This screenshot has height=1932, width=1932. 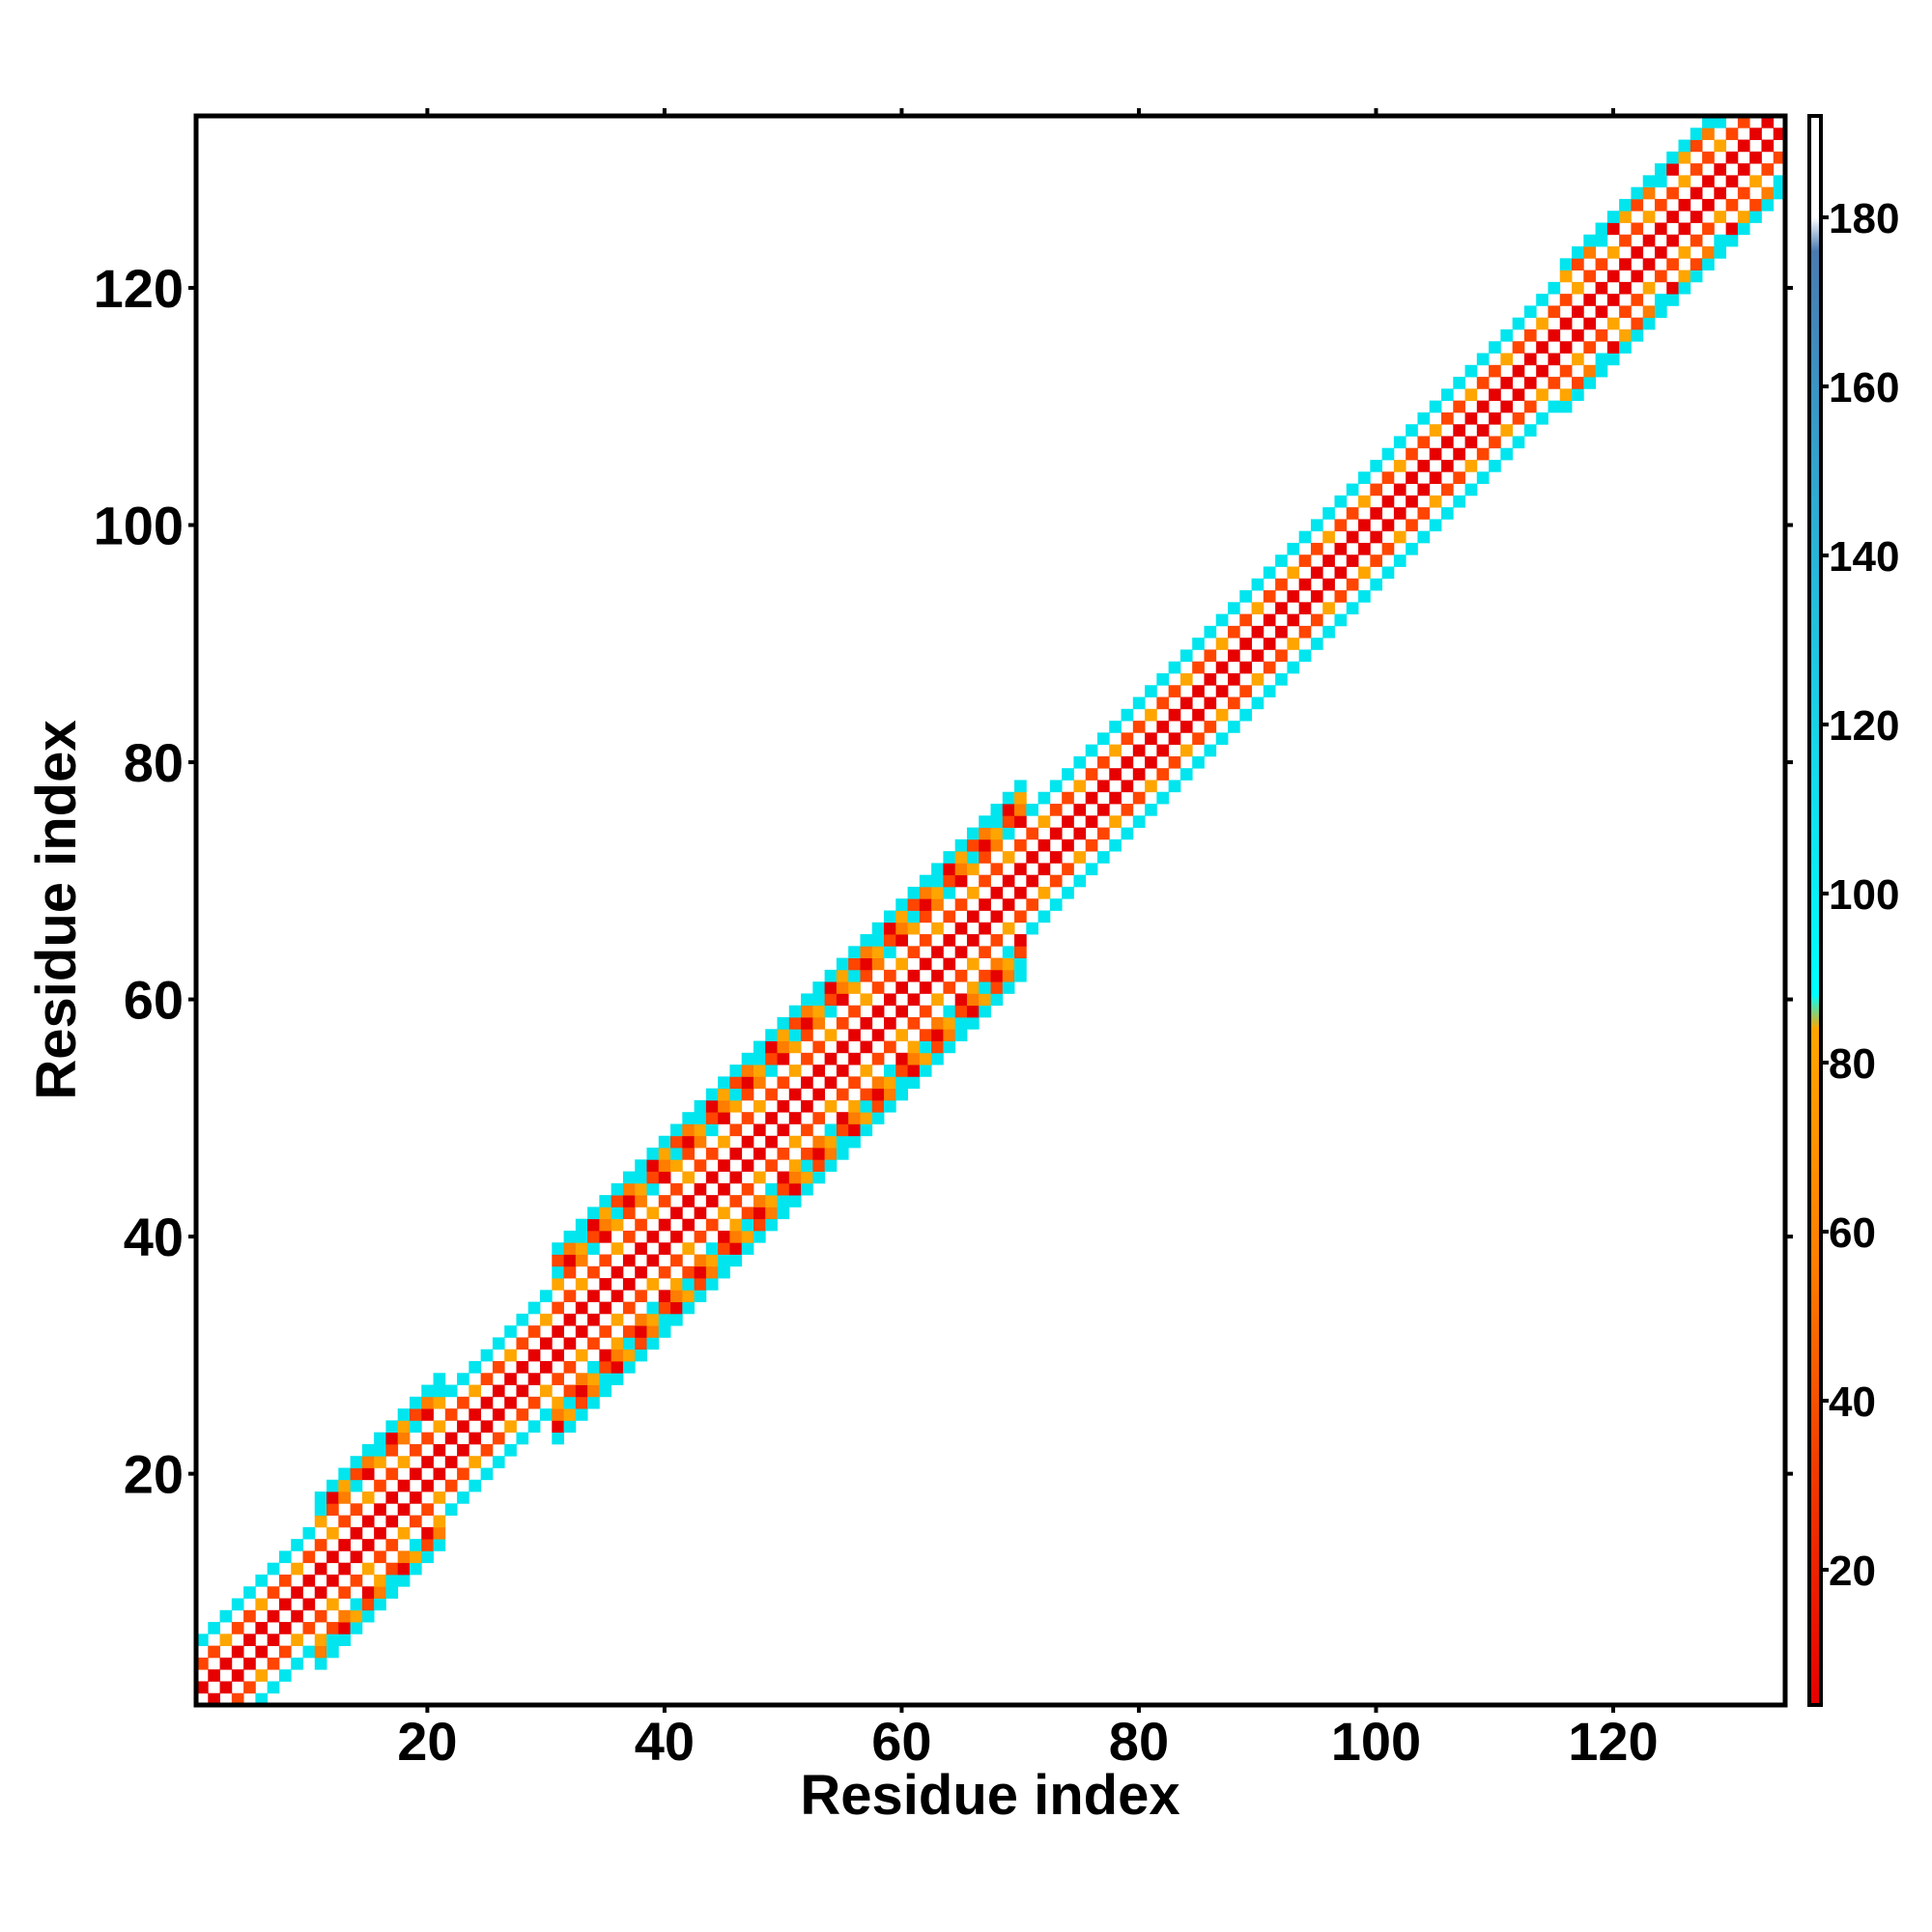 I want to click on x-tick-label: 40, so click(x=665, y=1741).